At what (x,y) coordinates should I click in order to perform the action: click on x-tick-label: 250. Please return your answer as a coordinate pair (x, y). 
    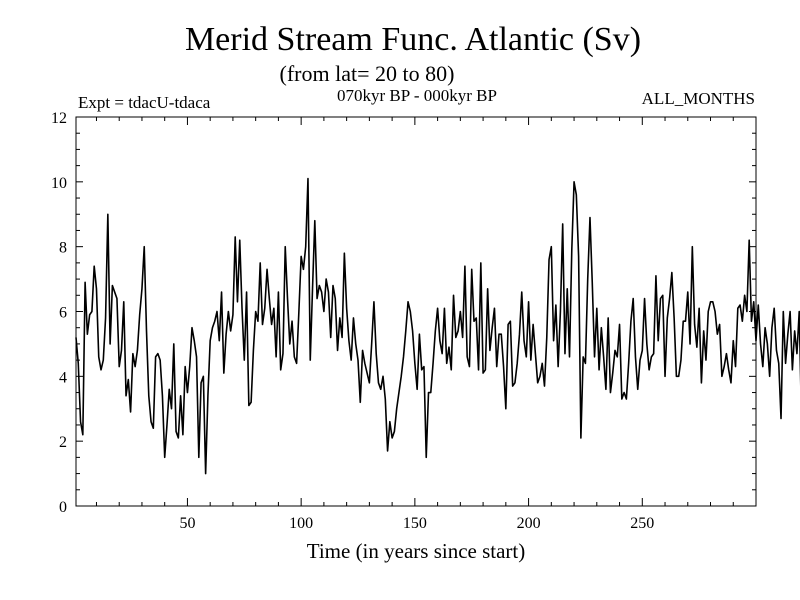
    Looking at the image, I should click on (642, 523).